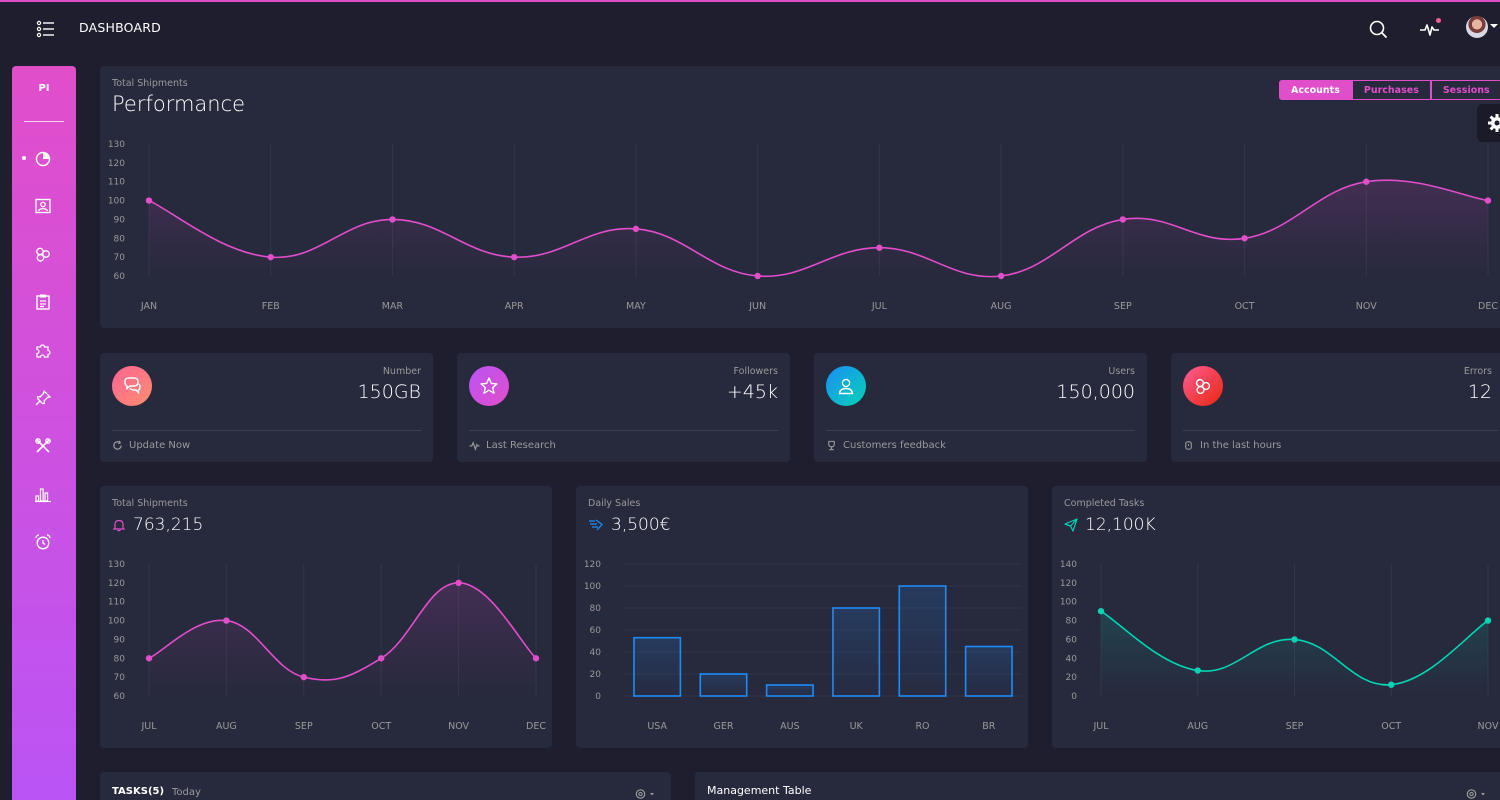  What do you see at coordinates (886, 445) in the screenshot?
I see `stat-footer: Customers feedback` at bounding box center [886, 445].